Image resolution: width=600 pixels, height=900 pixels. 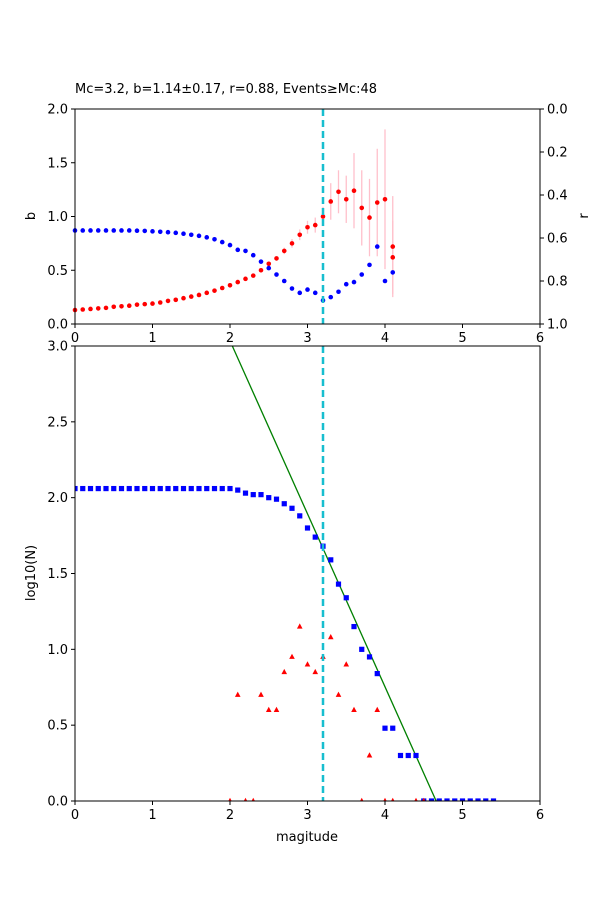 I want to click on b-tick-label: 0.0, so click(x=57, y=325).